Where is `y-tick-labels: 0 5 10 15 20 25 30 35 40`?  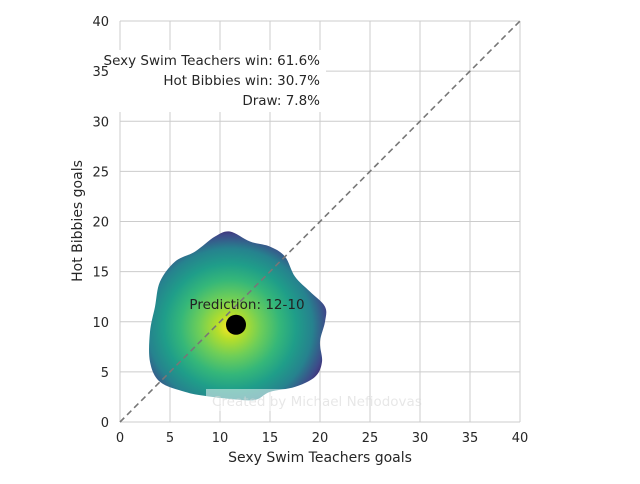
y-tick-labels: 0 5 10 15 20 25 30 35 40 is located at coordinates (100, 223).